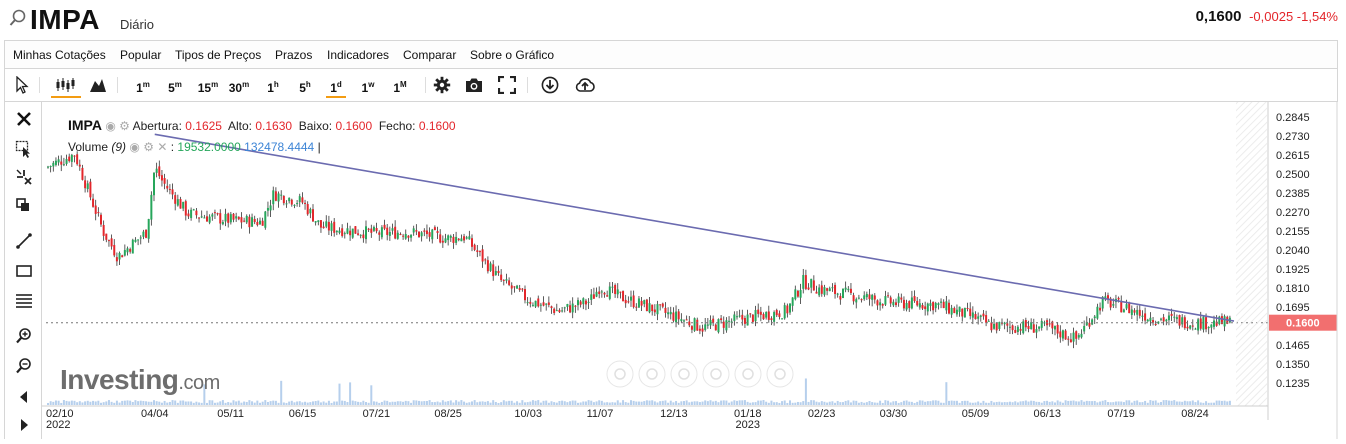  I want to click on select-tool-icon, so click(24, 149).